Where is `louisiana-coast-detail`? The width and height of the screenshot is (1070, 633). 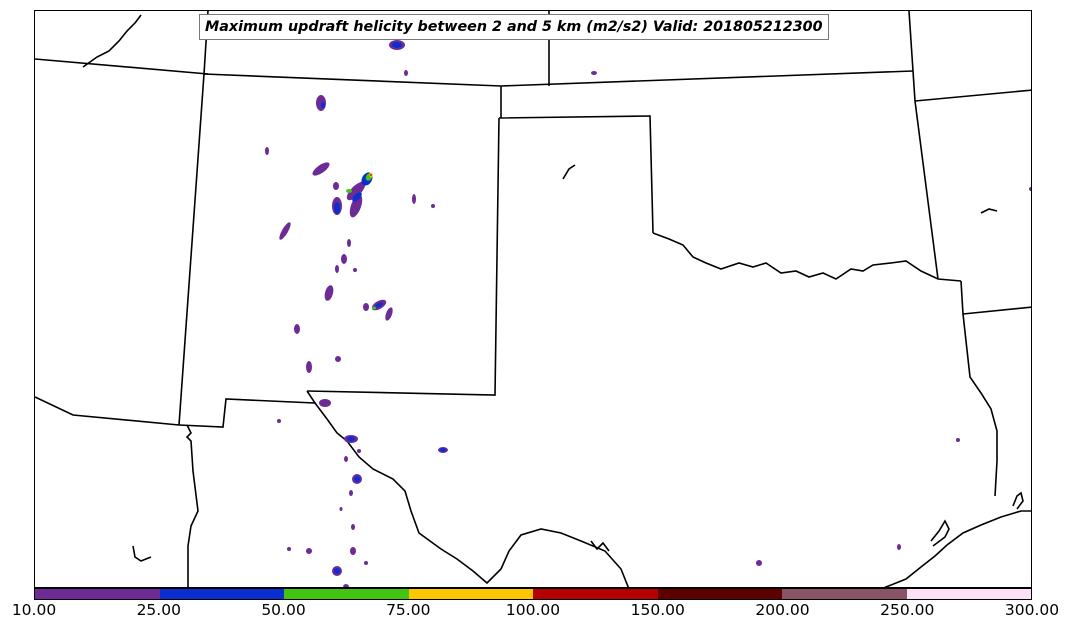 louisiana-coast-detail is located at coordinates (1018, 500).